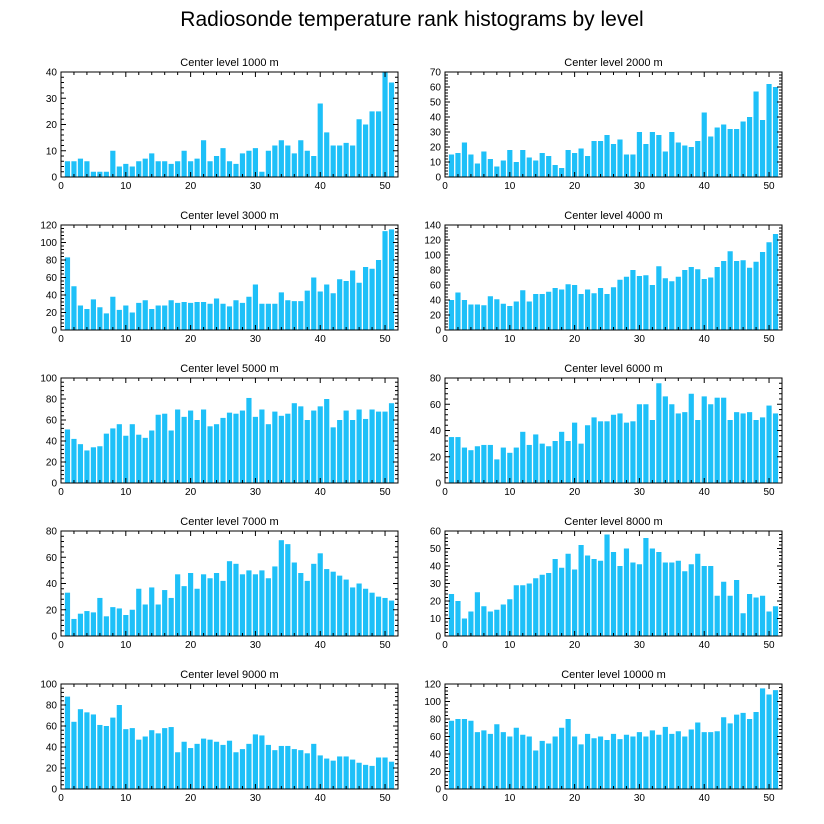  Describe the element at coordinates (432, 685) in the screenshot. I see `y-tick-label: 120` at that location.